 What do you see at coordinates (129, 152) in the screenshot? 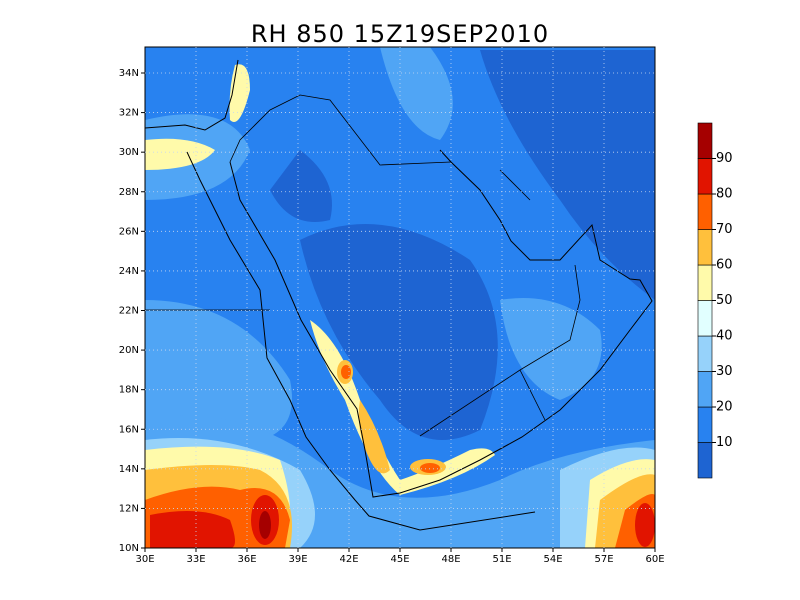
I see `lat-label: 30N` at bounding box center [129, 152].